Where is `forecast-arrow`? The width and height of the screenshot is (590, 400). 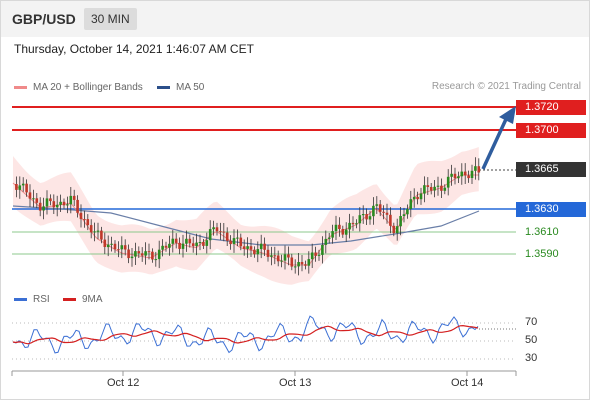 forecast-arrow is located at coordinates (498, 138).